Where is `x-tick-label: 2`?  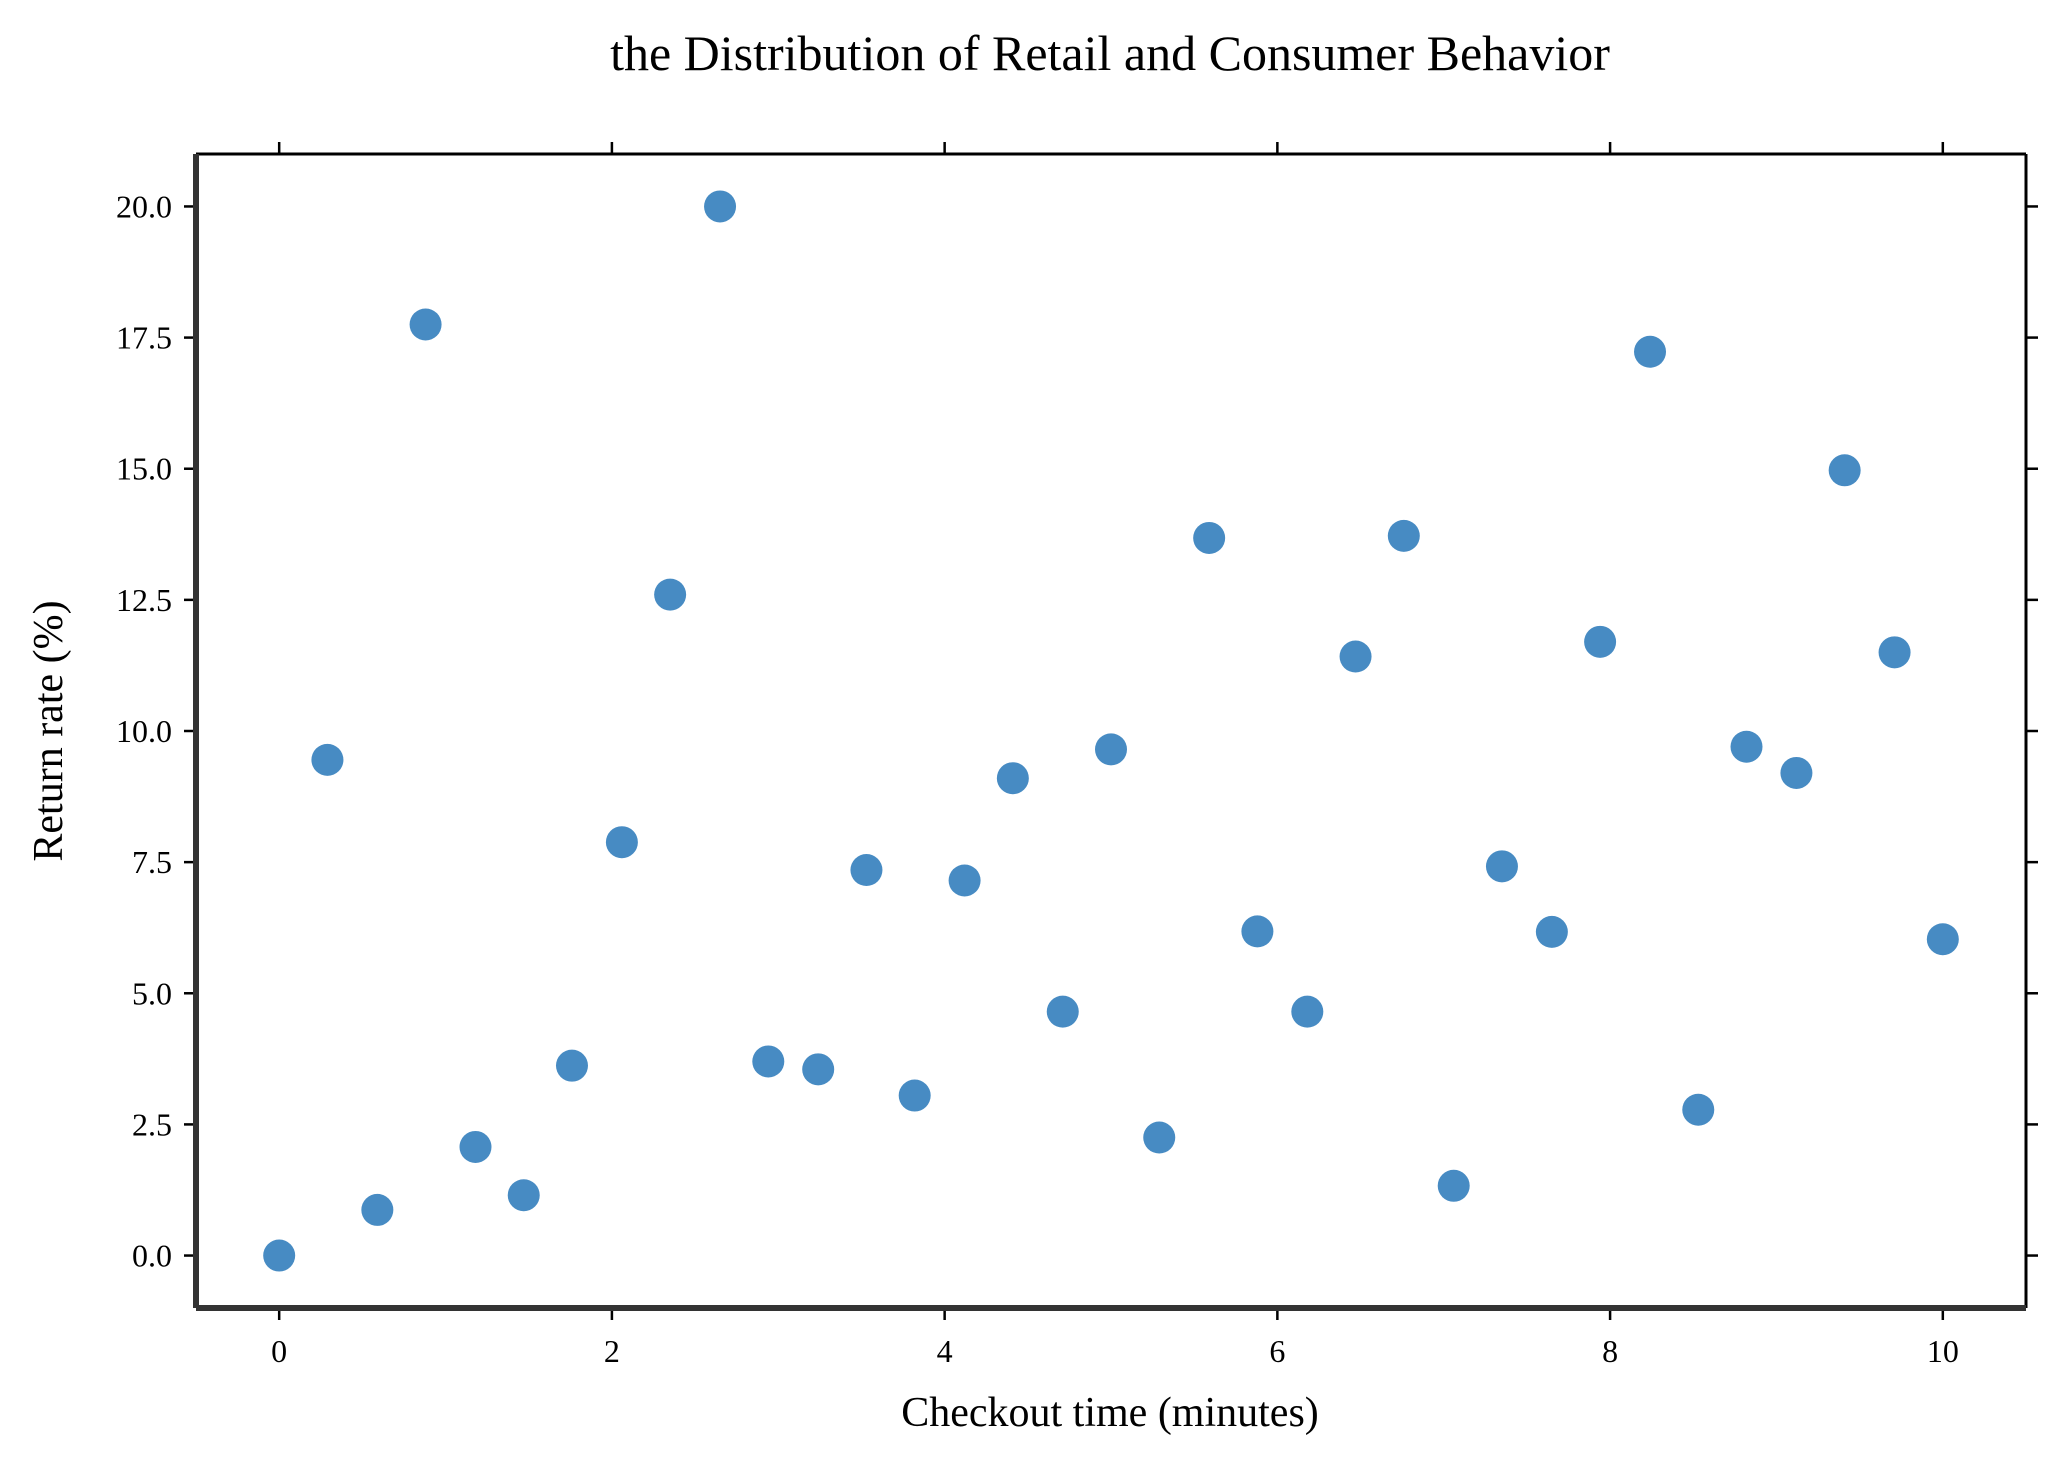 x-tick-label: 2 is located at coordinates (612, 1351).